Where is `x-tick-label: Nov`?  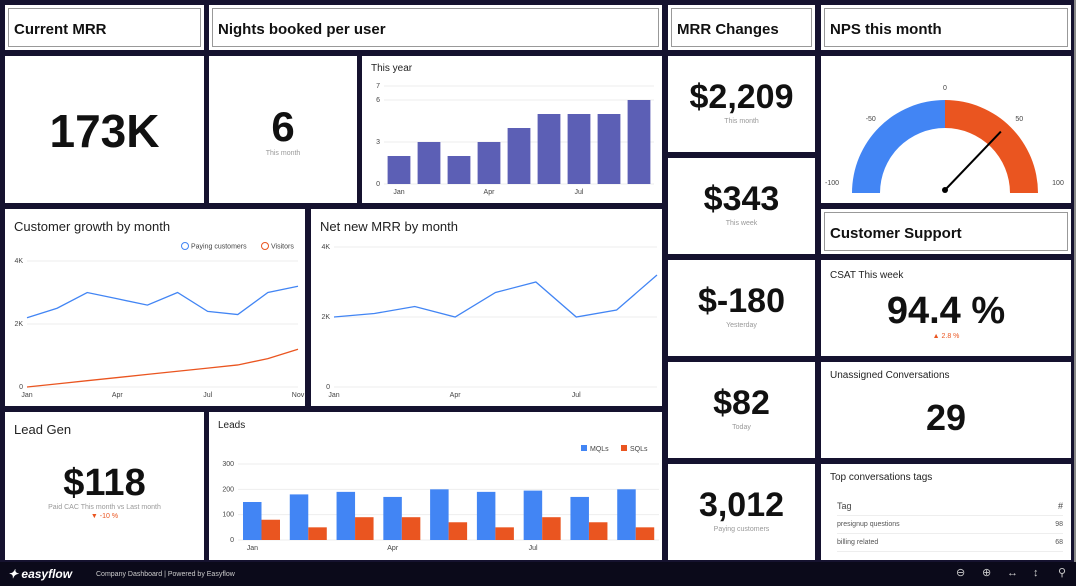
x-tick-label: Nov is located at coordinates (298, 395).